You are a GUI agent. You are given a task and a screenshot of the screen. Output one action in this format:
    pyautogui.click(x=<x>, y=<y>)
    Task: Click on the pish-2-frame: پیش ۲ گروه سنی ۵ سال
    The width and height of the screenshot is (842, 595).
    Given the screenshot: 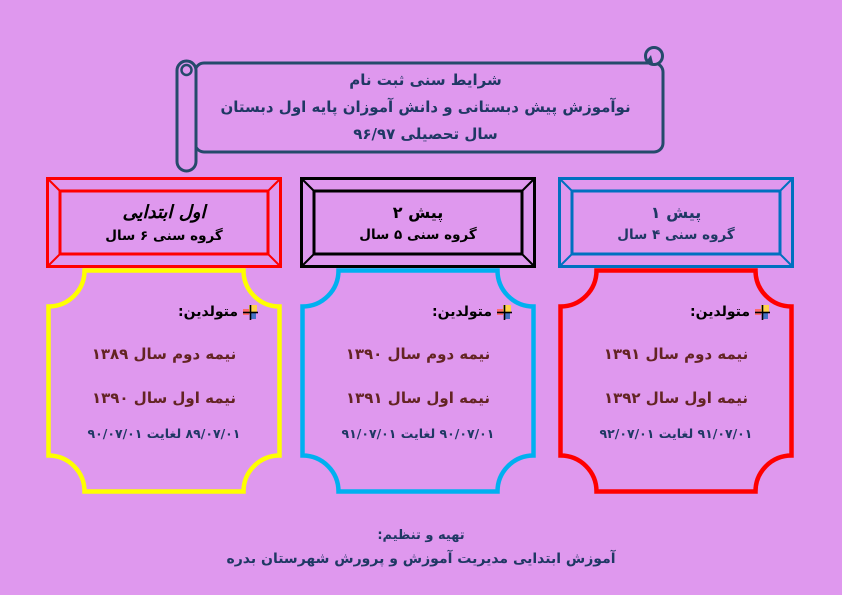 What is the action you would take?
    pyautogui.click(x=418, y=222)
    